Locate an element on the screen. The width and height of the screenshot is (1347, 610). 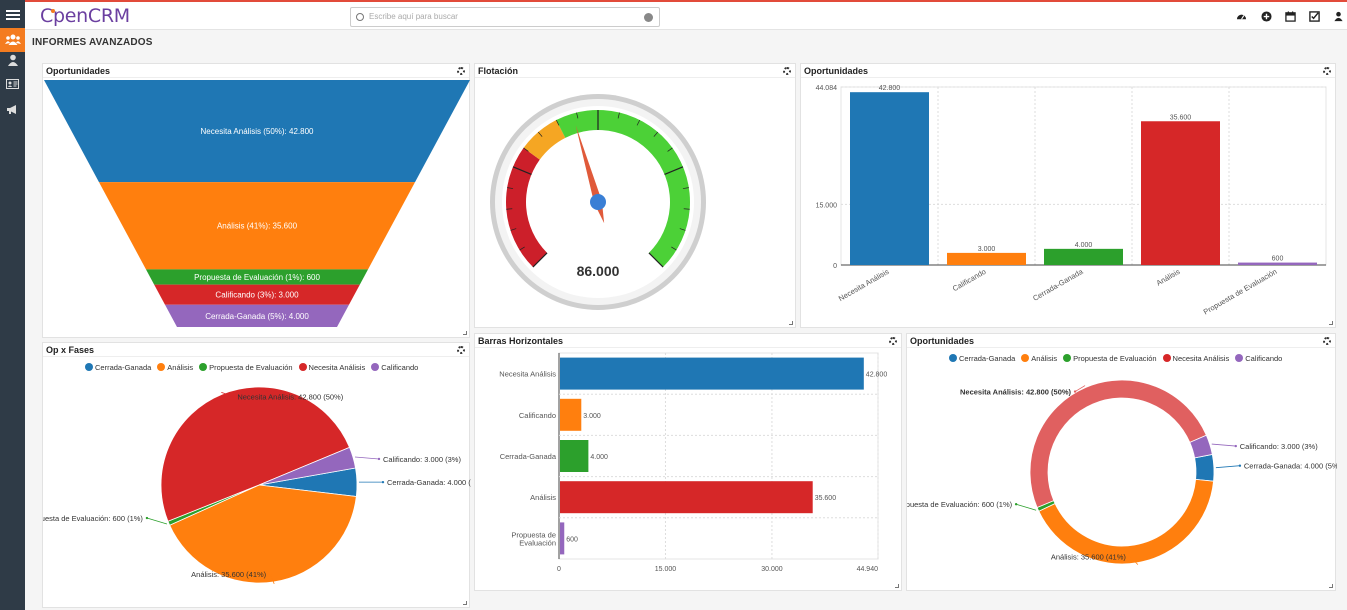
funnel-label: Calificando (3%): 3.000 is located at coordinates (257, 295).